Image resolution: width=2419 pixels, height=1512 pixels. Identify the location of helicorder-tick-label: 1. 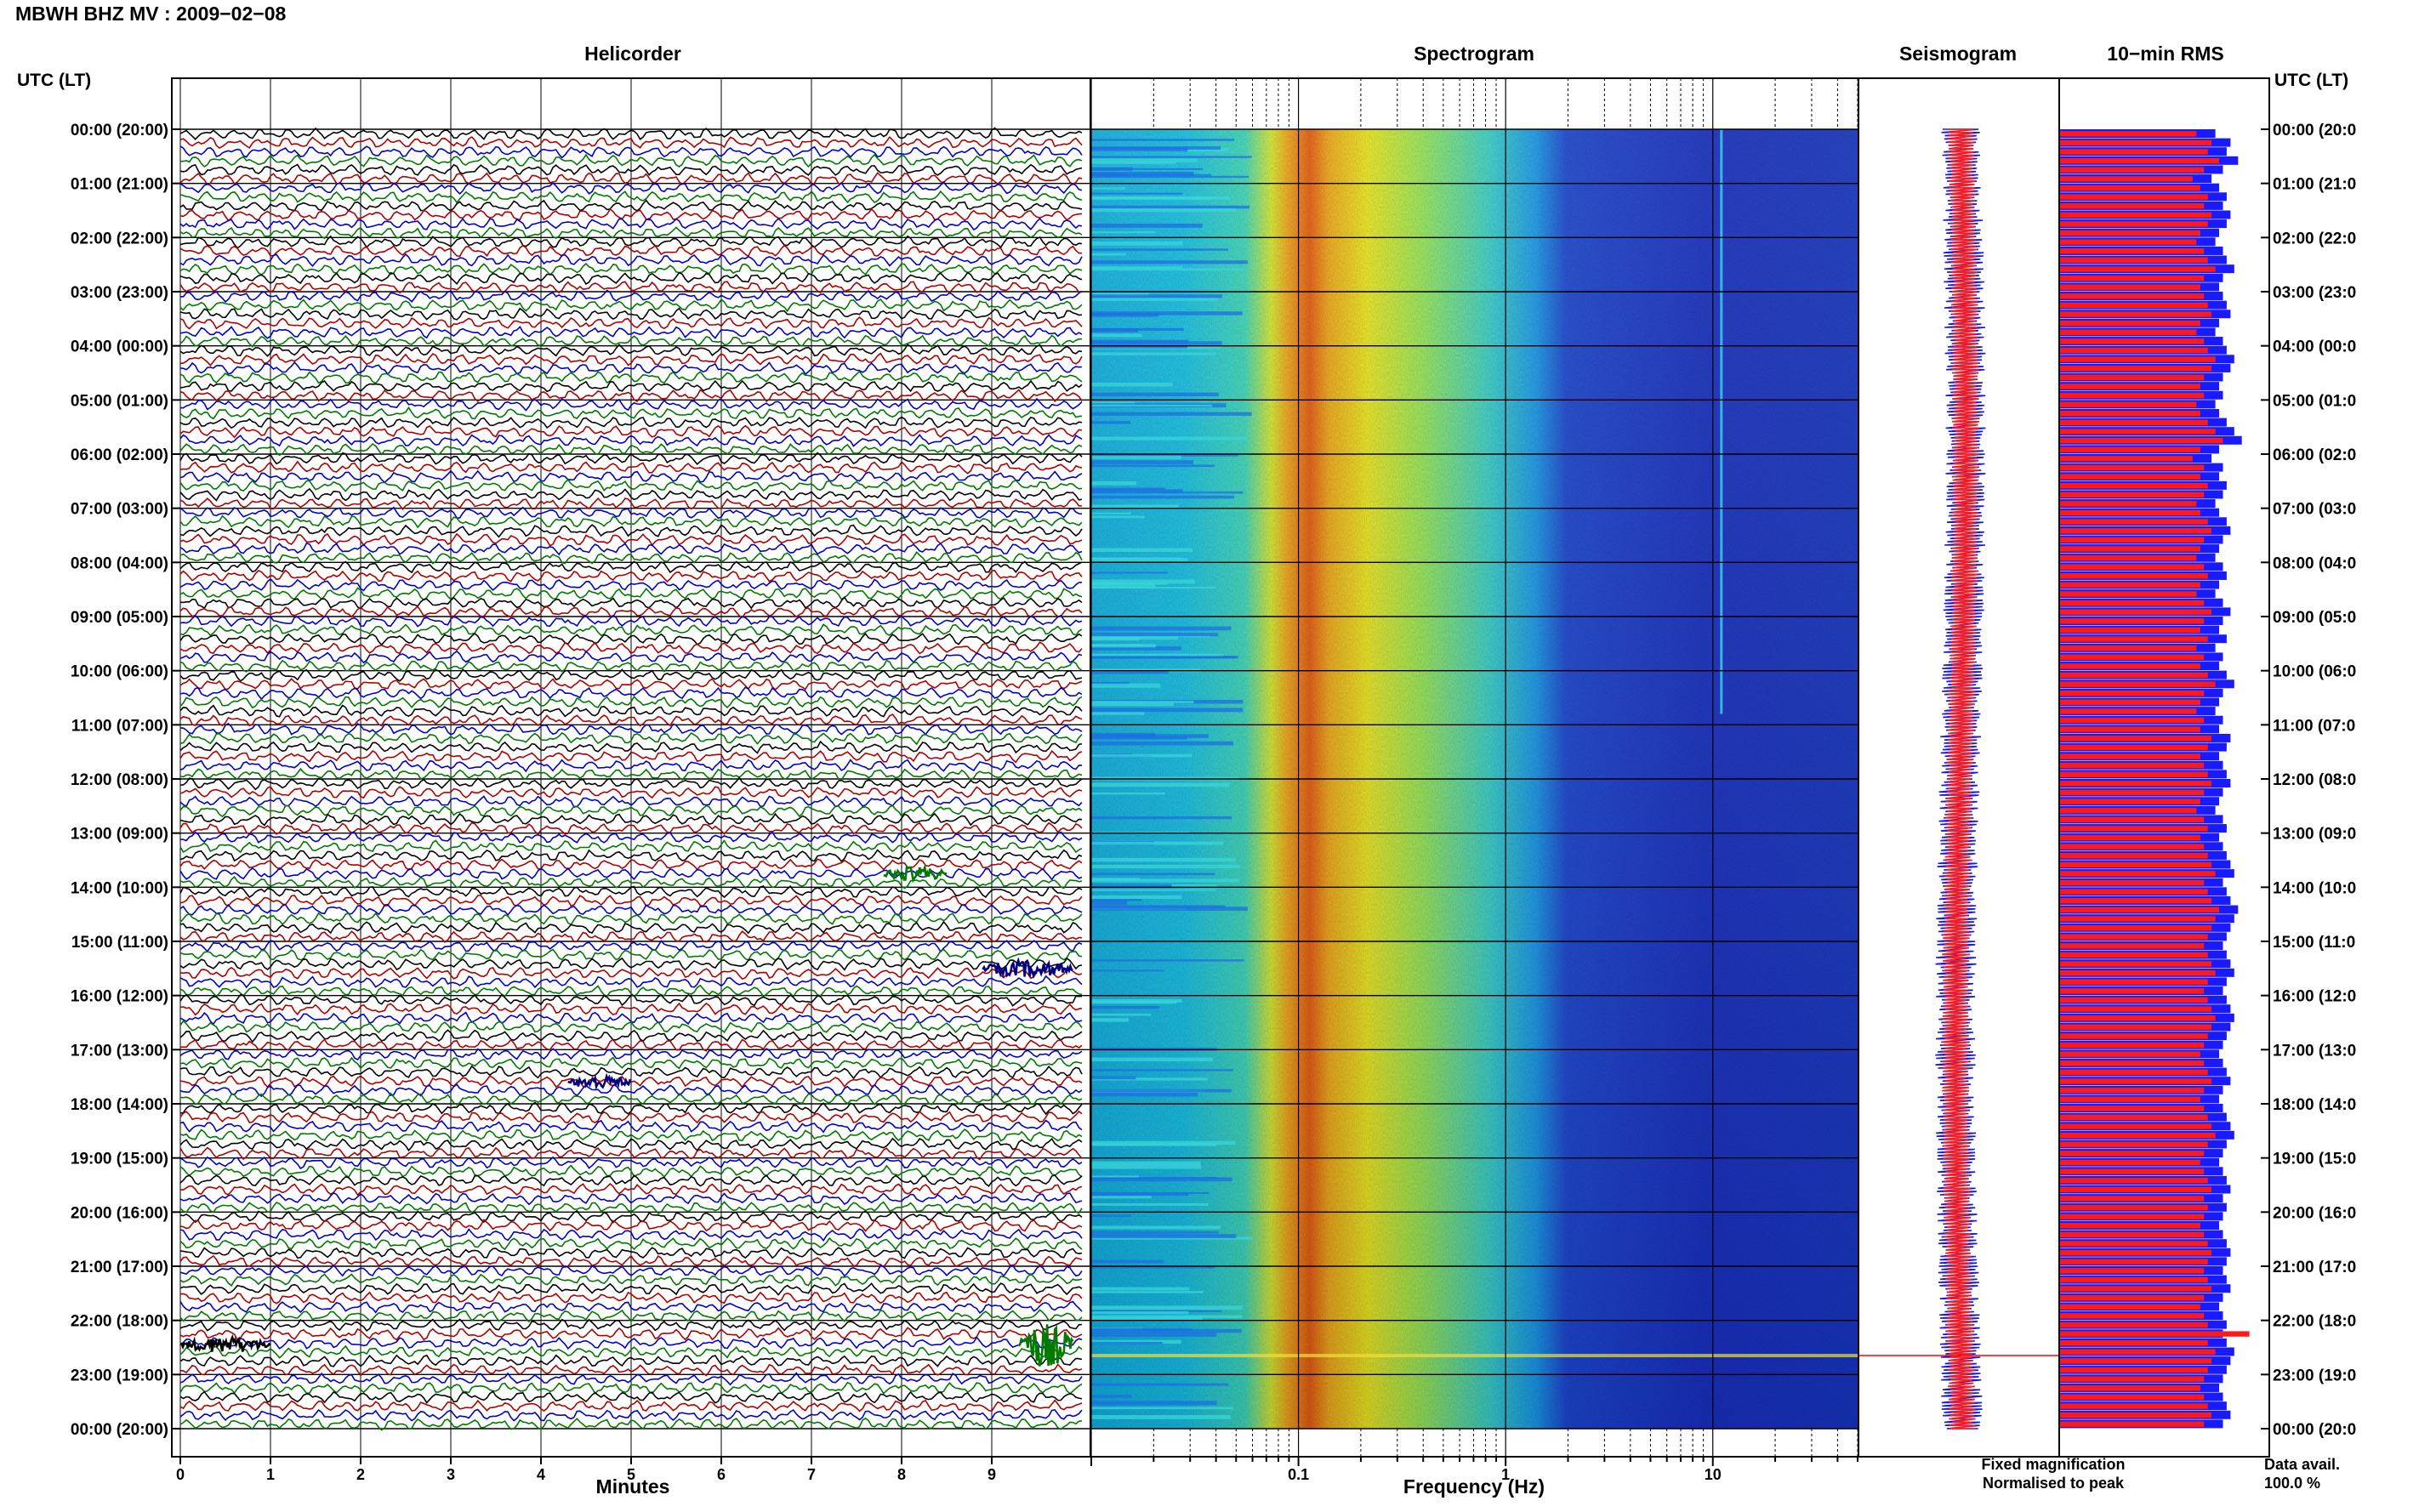
(270, 1474).